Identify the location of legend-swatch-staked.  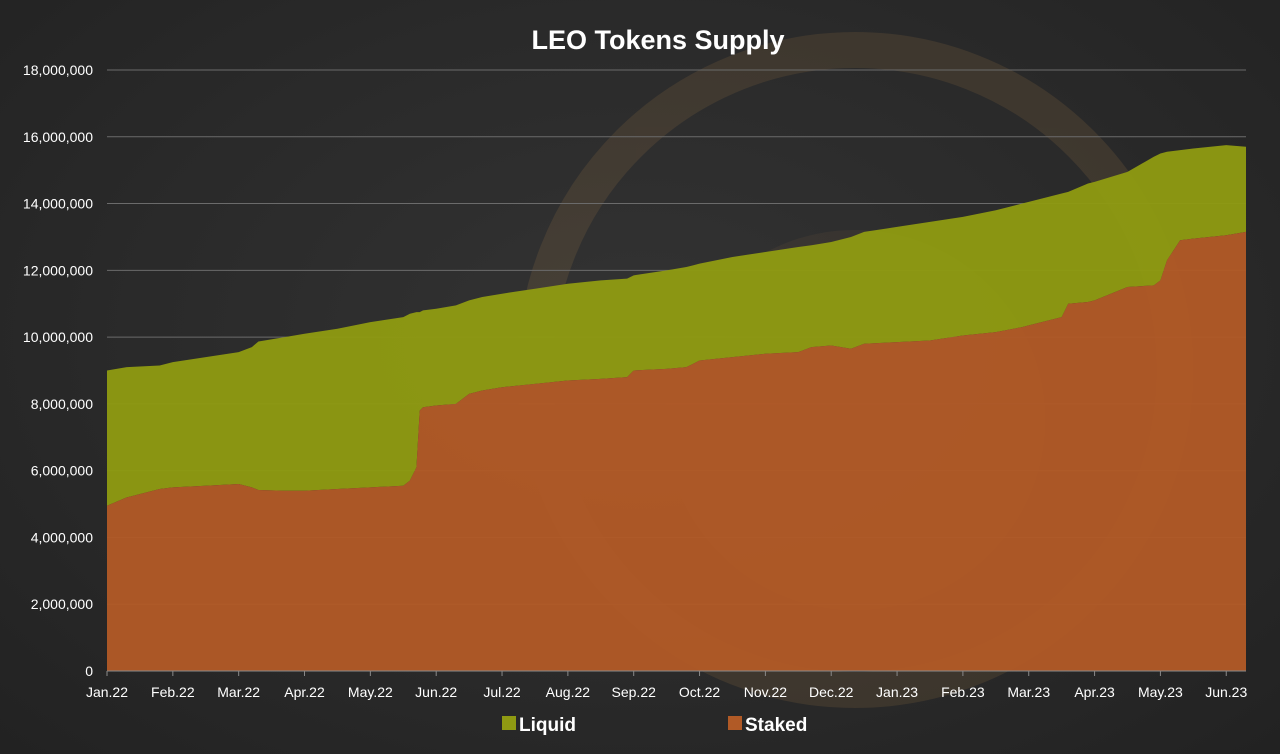
(735, 723).